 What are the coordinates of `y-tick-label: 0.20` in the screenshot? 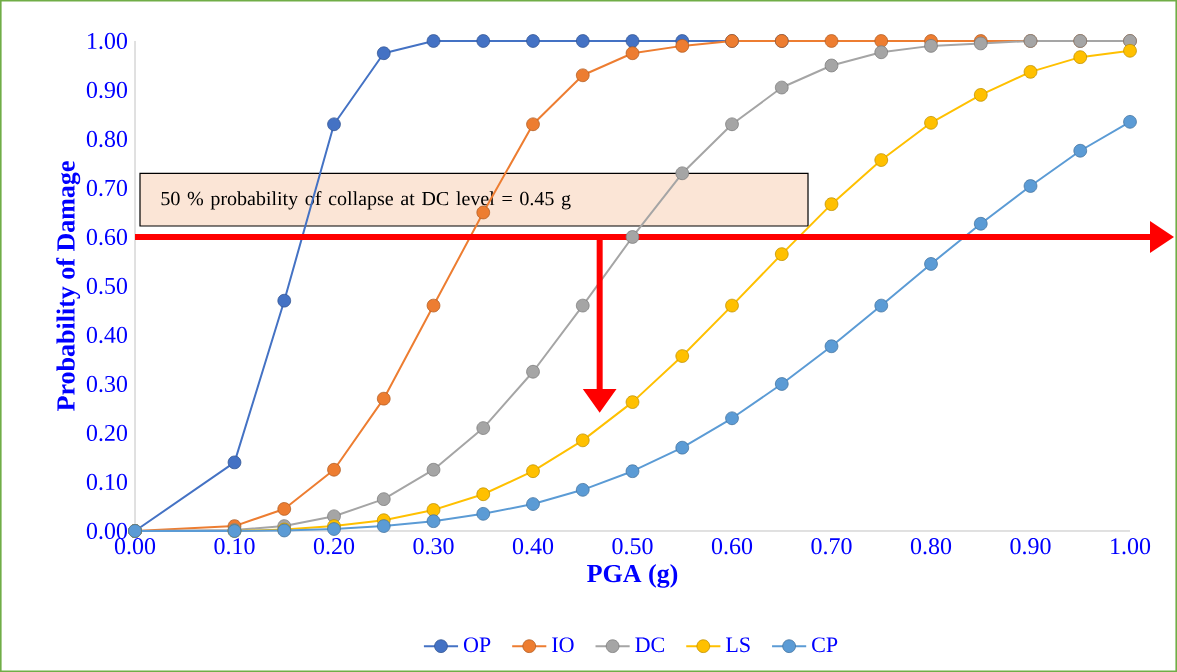 It's located at (107, 433).